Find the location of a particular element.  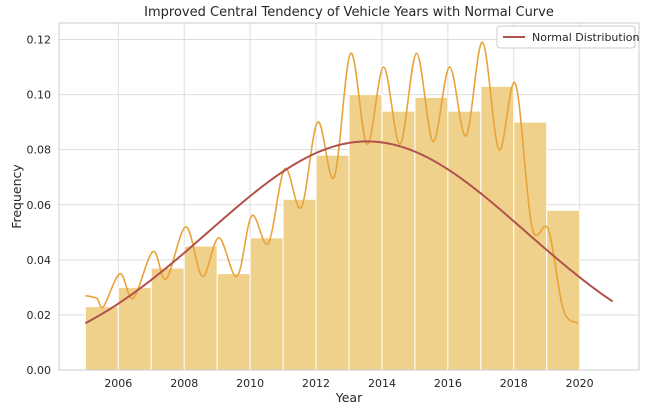

x-tick-label: 2016 is located at coordinates (448, 383).